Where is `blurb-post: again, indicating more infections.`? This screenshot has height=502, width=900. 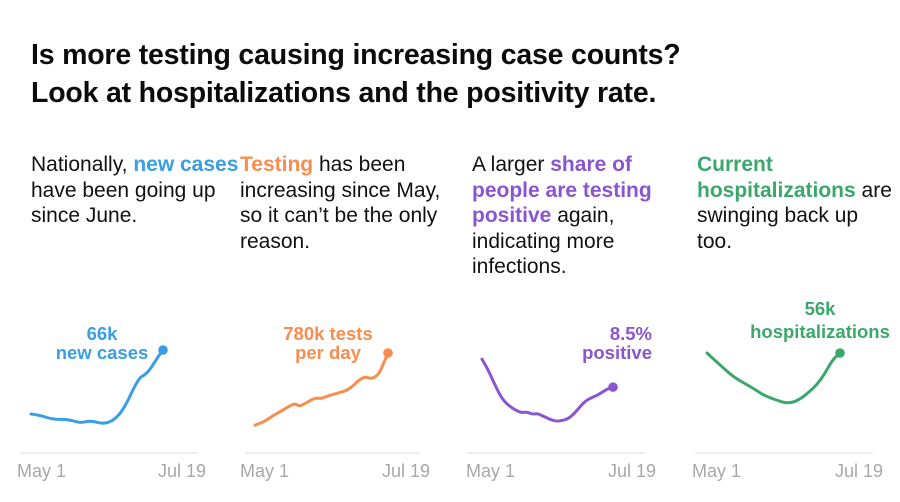 blurb-post: again, indicating more infections. is located at coordinates (543, 241).